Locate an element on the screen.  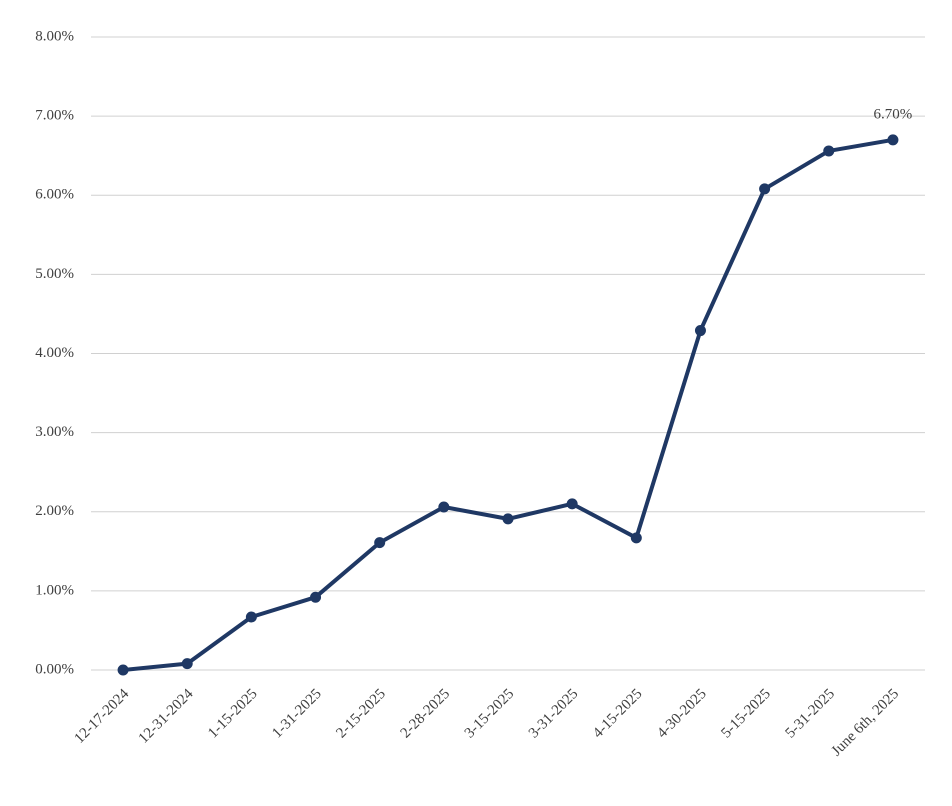
x-tick-label: 4-30-2025 is located at coordinates (682, 714).